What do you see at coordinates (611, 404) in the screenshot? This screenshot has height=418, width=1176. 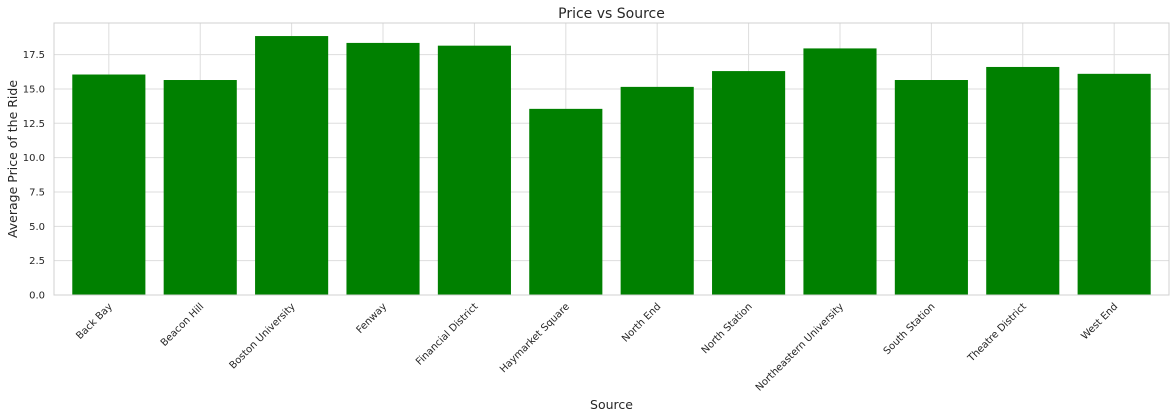 I see `x-axis-label: Source` at bounding box center [611, 404].